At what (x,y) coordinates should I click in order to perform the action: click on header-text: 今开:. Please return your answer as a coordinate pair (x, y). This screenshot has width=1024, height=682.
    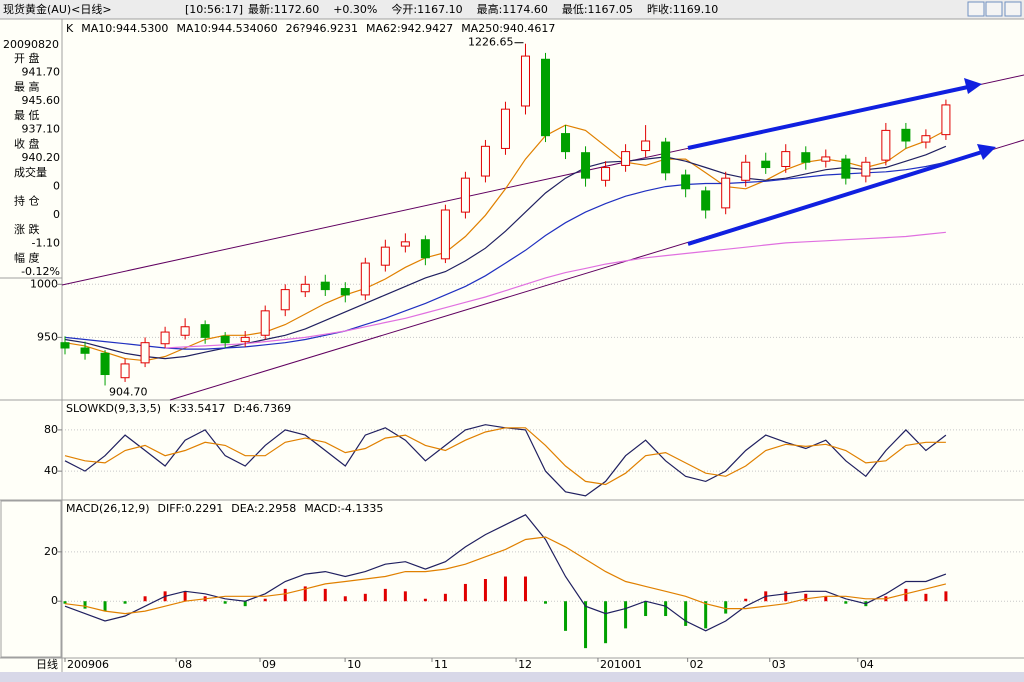
    Looking at the image, I should click on (404, 9).